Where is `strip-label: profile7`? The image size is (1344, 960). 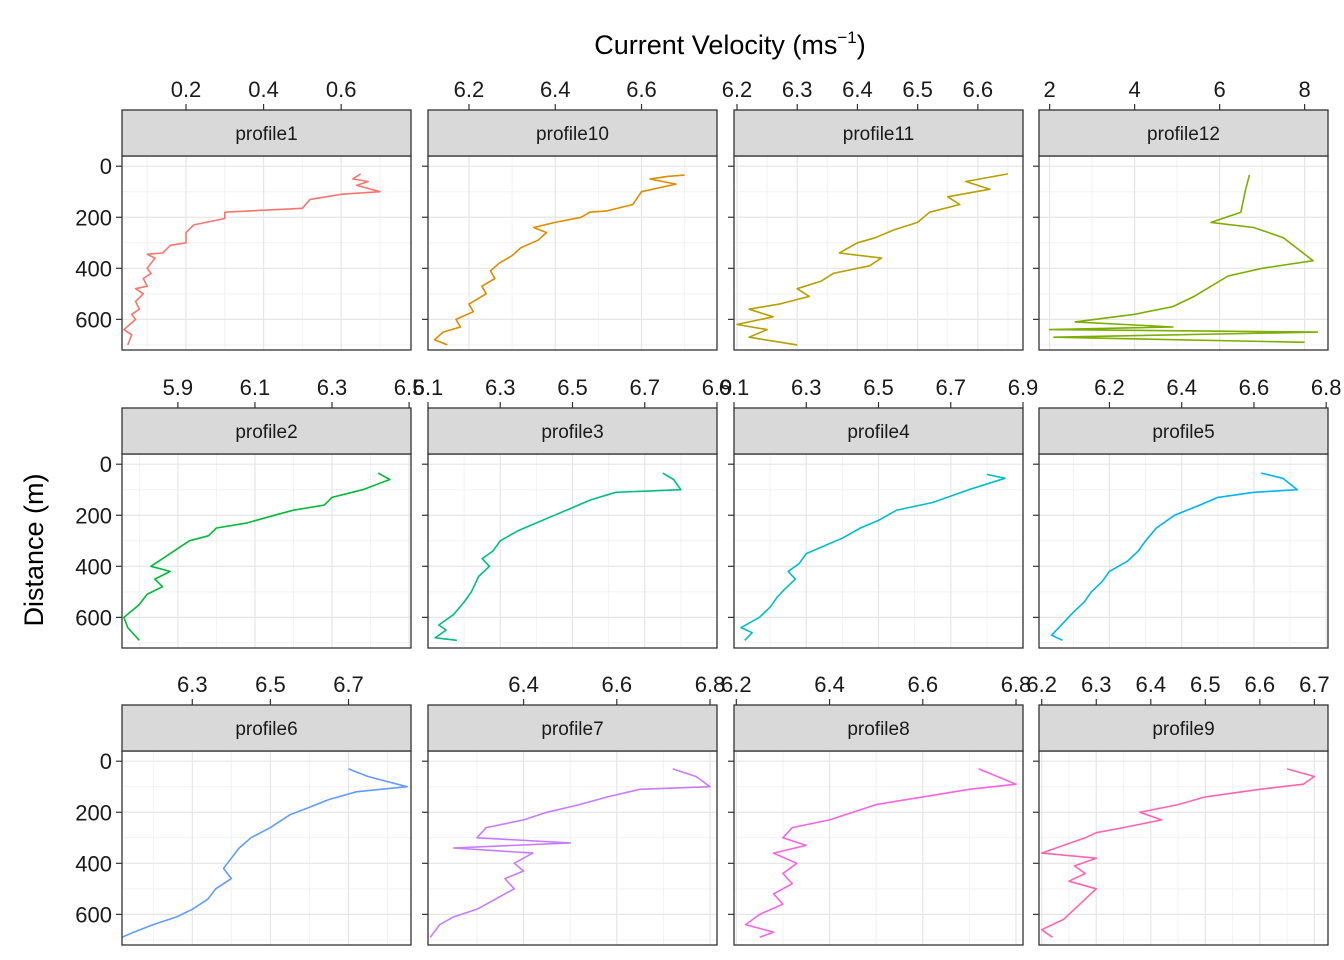 strip-label: profile7 is located at coordinates (572, 729).